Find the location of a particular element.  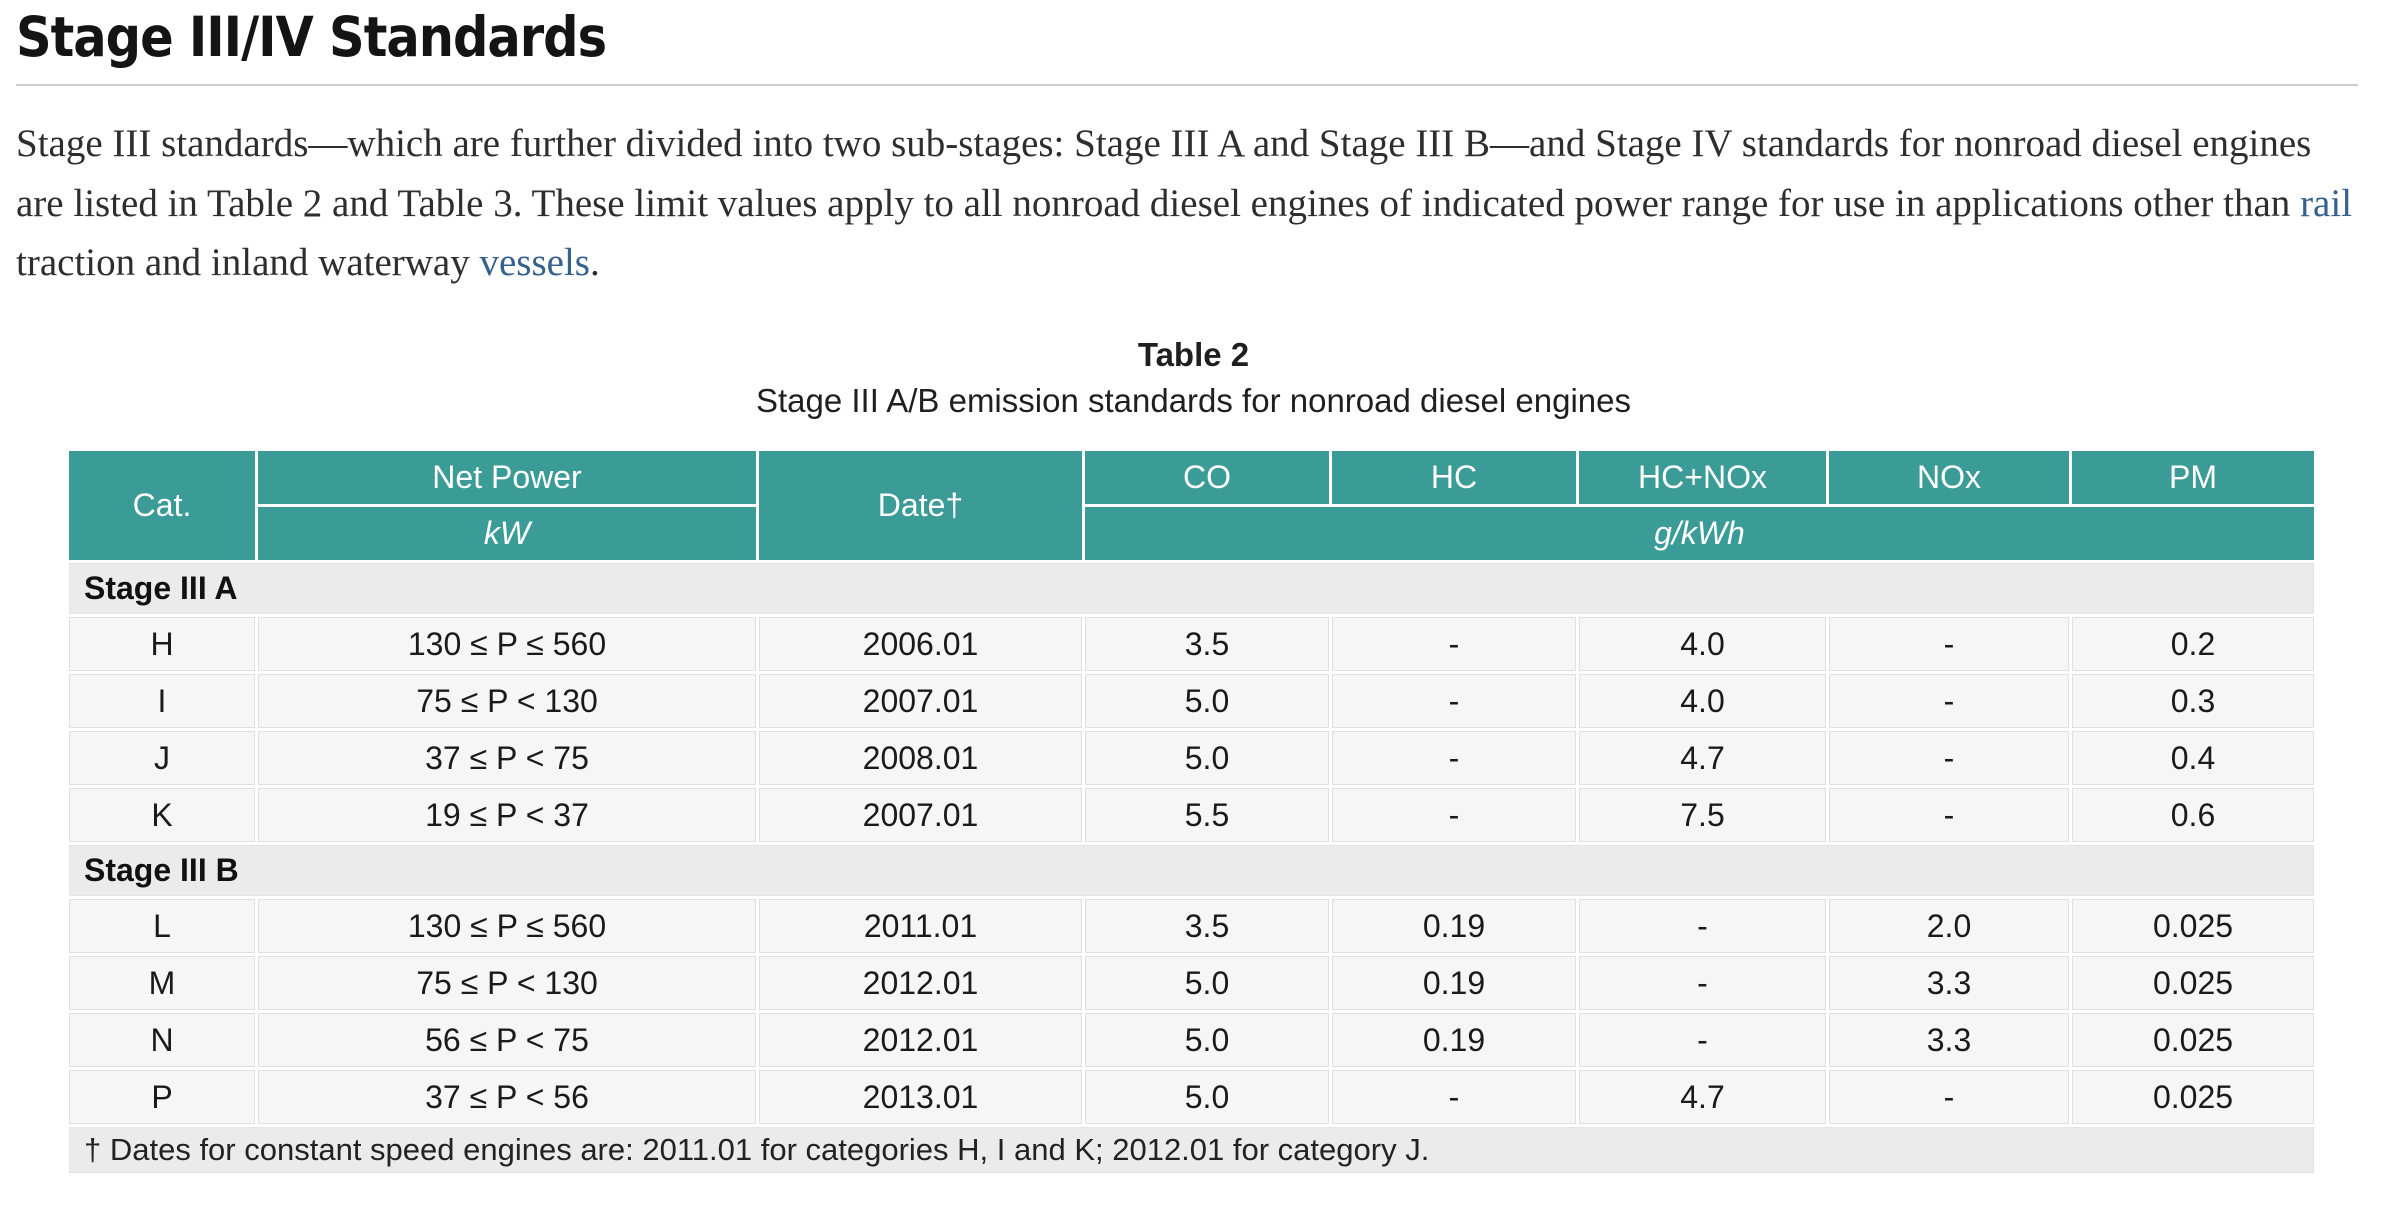

cat-cell: I is located at coordinates (162, 701).